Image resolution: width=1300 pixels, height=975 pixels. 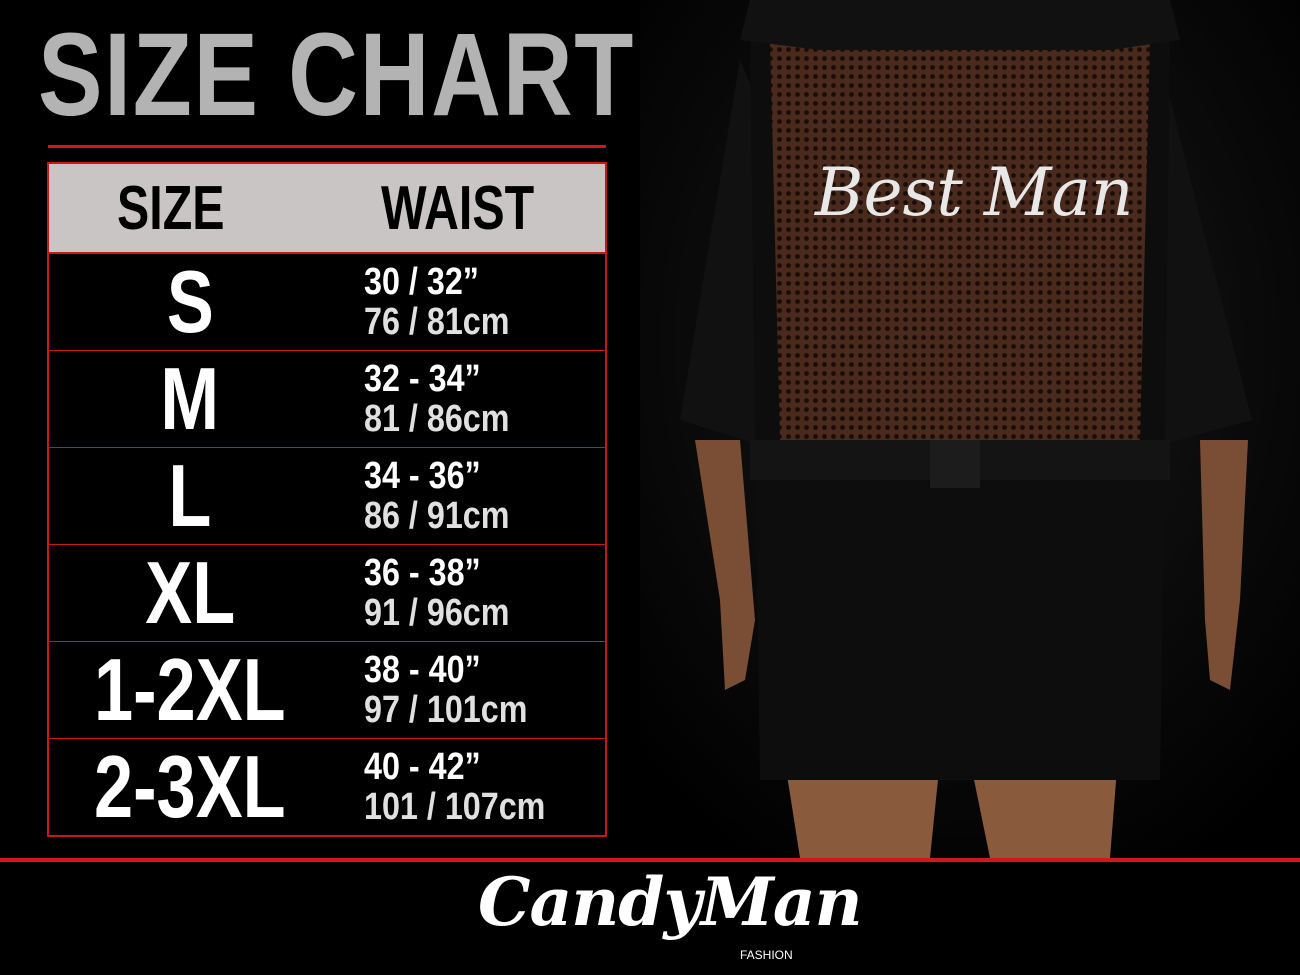 I want to click on waist-cell: 34 - 36” 86 / 91cm, so click(x=436, y=496).